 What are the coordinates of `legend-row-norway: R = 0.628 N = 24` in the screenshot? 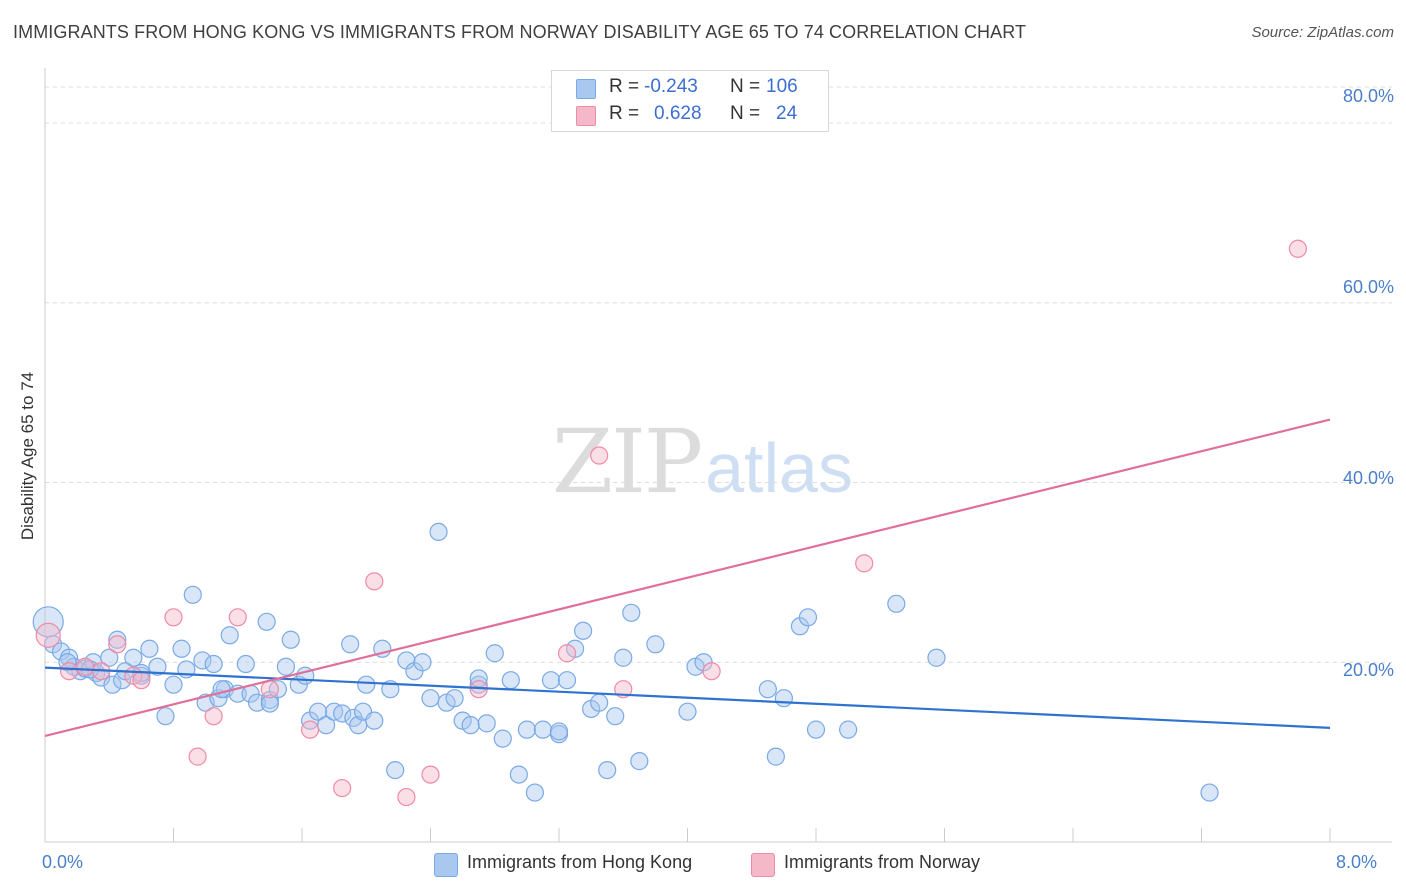 It's located at (690, 115).